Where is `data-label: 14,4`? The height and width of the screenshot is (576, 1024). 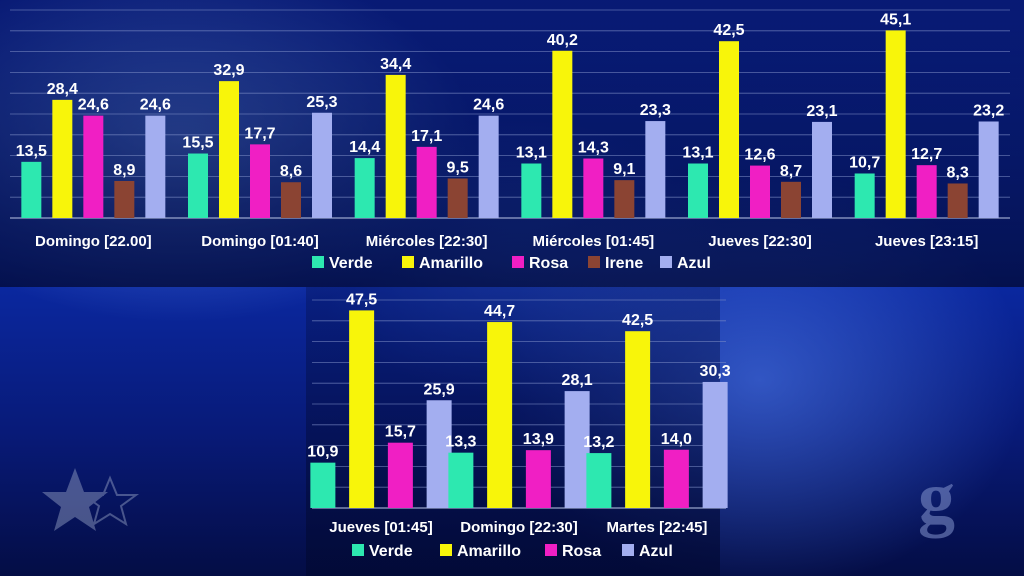 data-label: 14,4 is located at coordinates (364, 147).